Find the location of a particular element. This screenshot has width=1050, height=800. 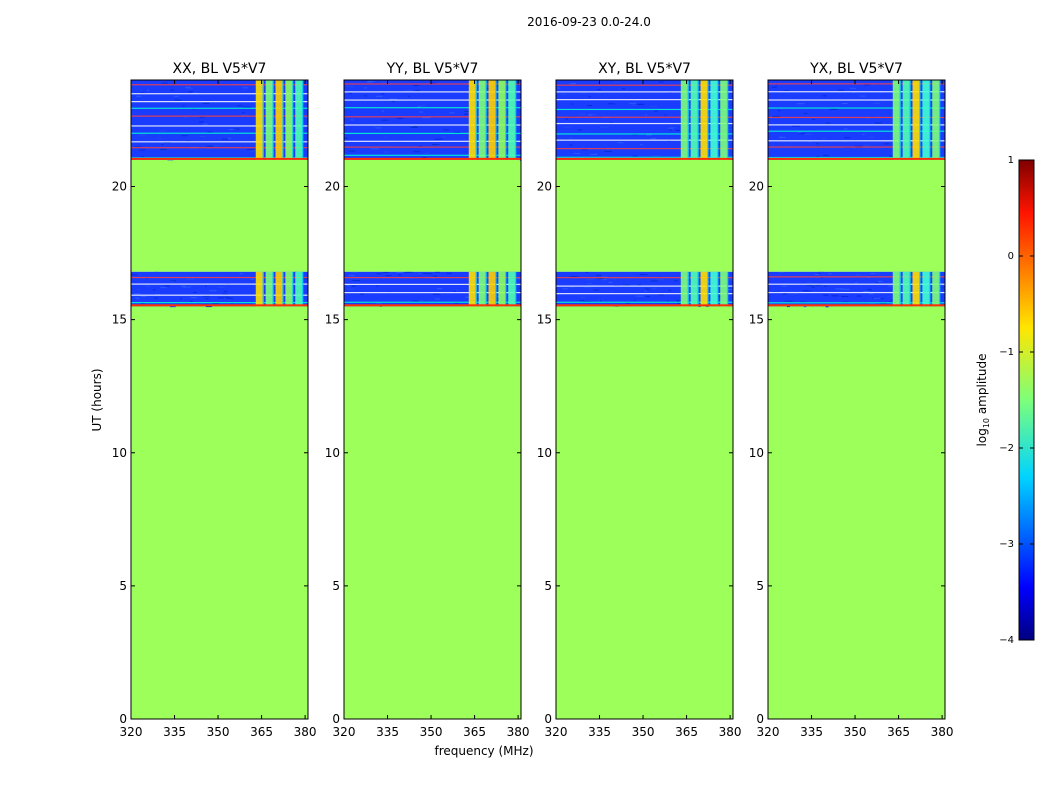

panel-heatmap is located at coordinates (219, 399).